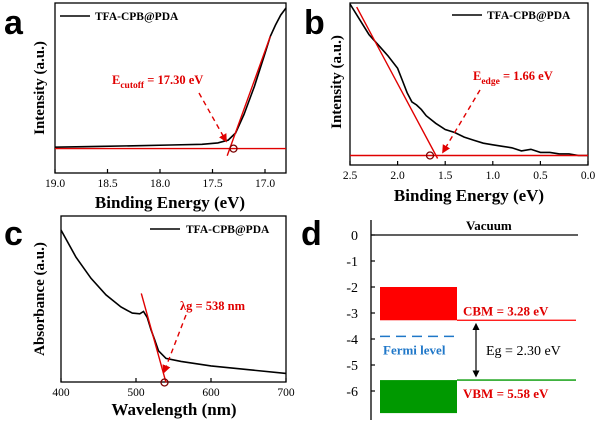 Image resolution: width=600 pixels, height=423 pixels. Describe the element at coordinates (213, 306) in the screenshot. I see `panel-c-annotation: λg = 538 nm` at that location.